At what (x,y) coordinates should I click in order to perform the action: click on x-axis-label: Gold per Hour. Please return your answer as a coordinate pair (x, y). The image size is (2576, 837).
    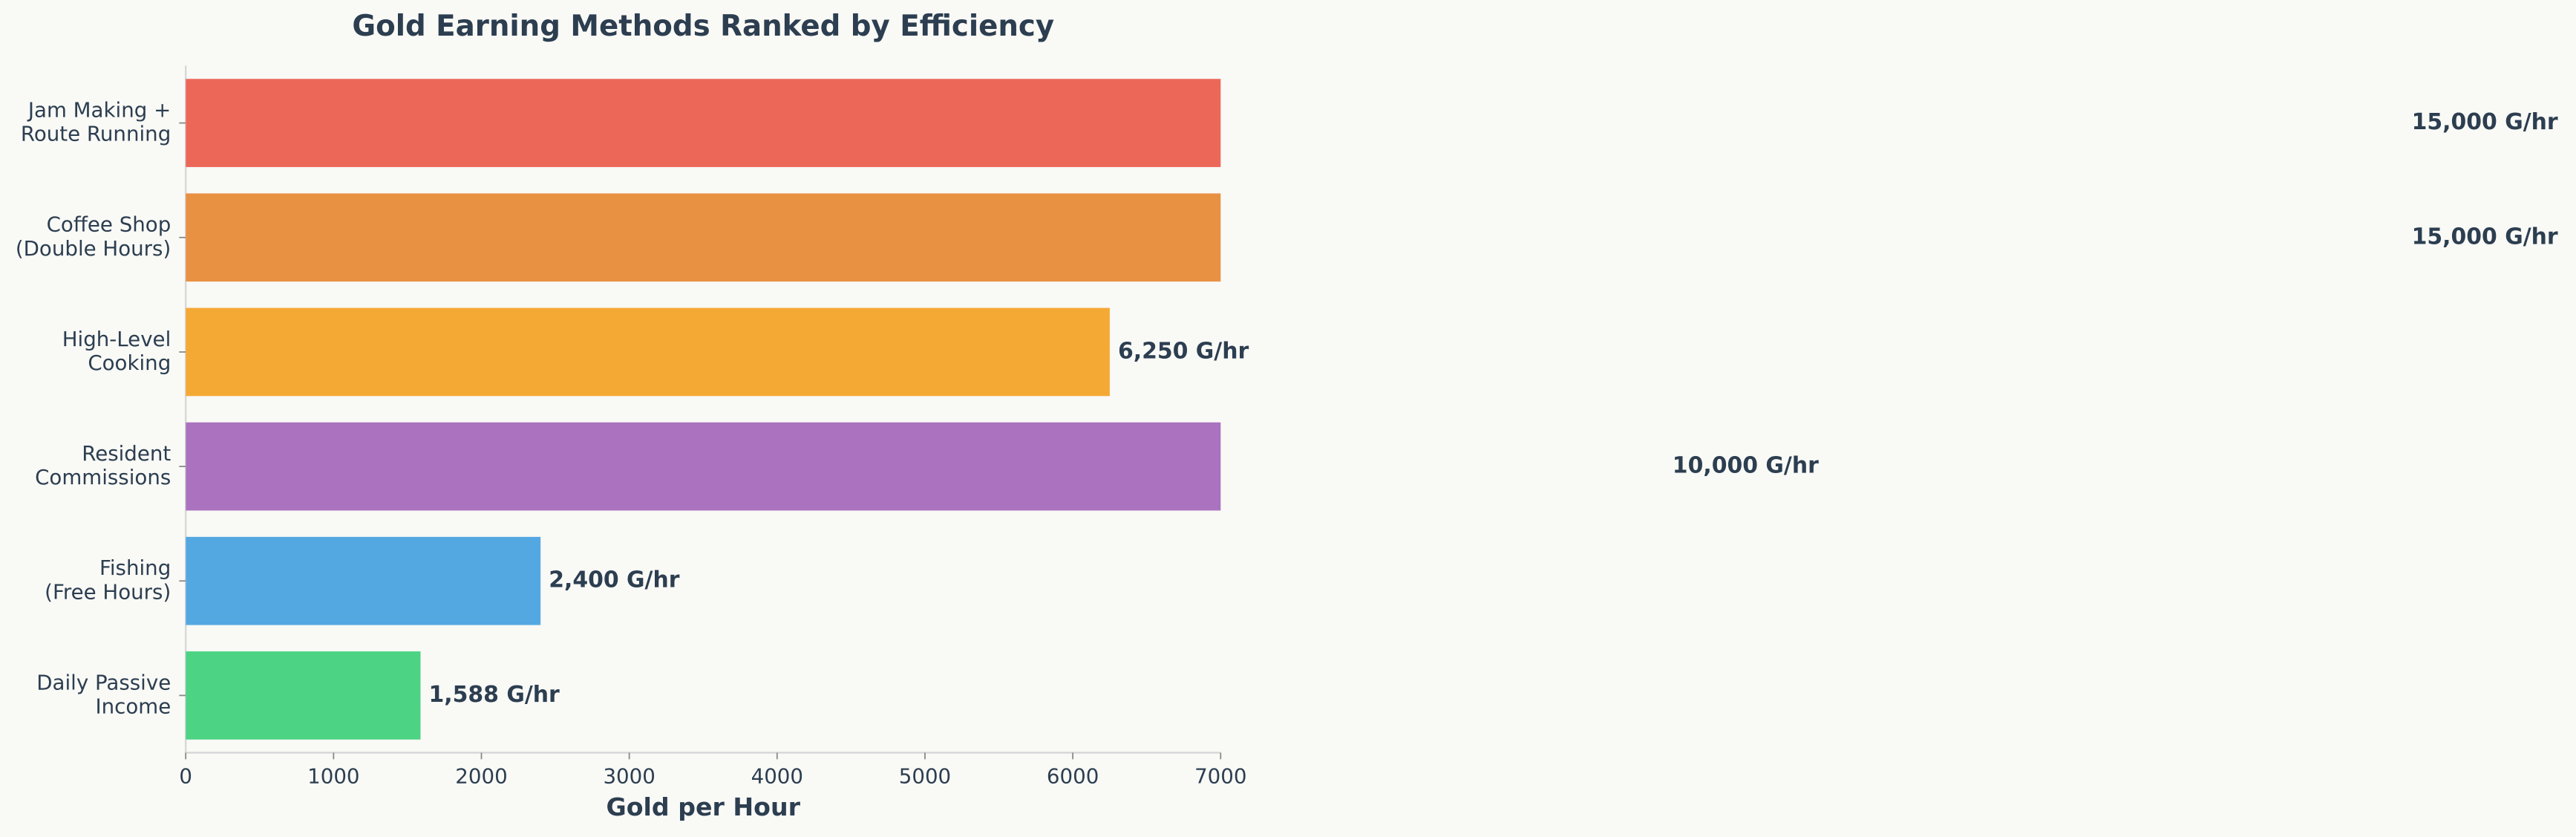
    Looking at the image, I should click on (703, 807).